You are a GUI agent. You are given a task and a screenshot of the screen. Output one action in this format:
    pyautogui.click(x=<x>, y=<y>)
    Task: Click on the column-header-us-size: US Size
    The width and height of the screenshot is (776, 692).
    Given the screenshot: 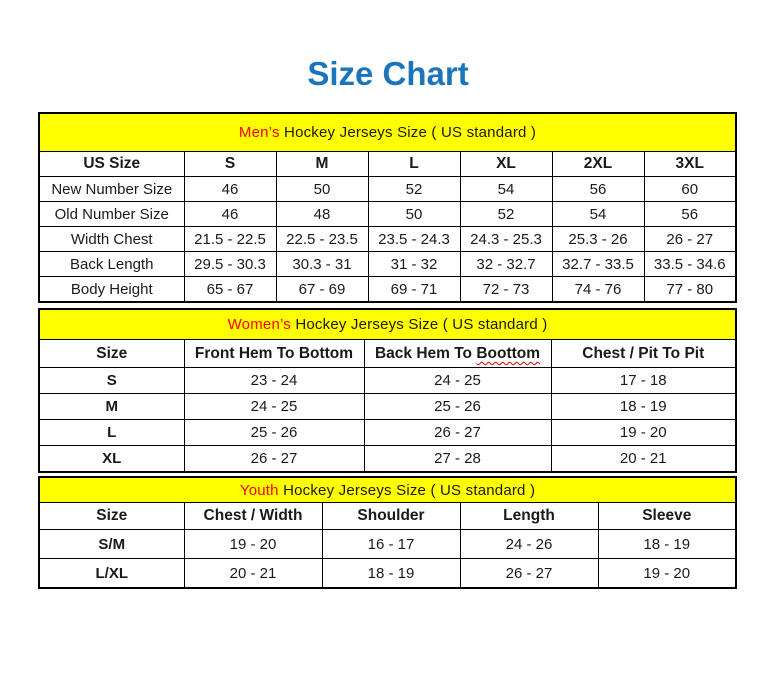 What is the action you would take?
    pyautogui.click(x=111, y=164)
    